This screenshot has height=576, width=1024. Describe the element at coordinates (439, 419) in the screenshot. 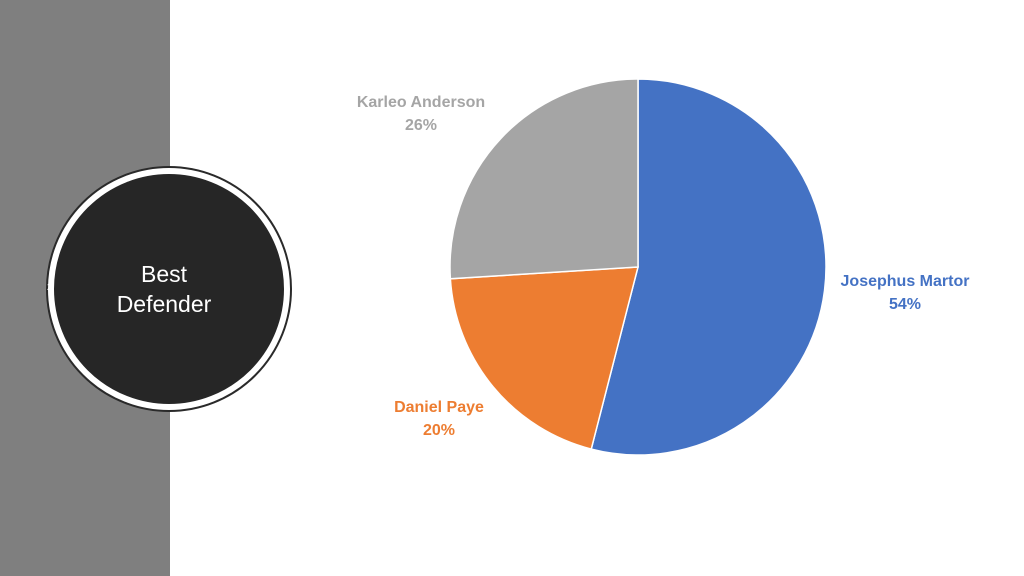

I see `slice-label-daniel-paye: Daniel Paye 20%` at that location.